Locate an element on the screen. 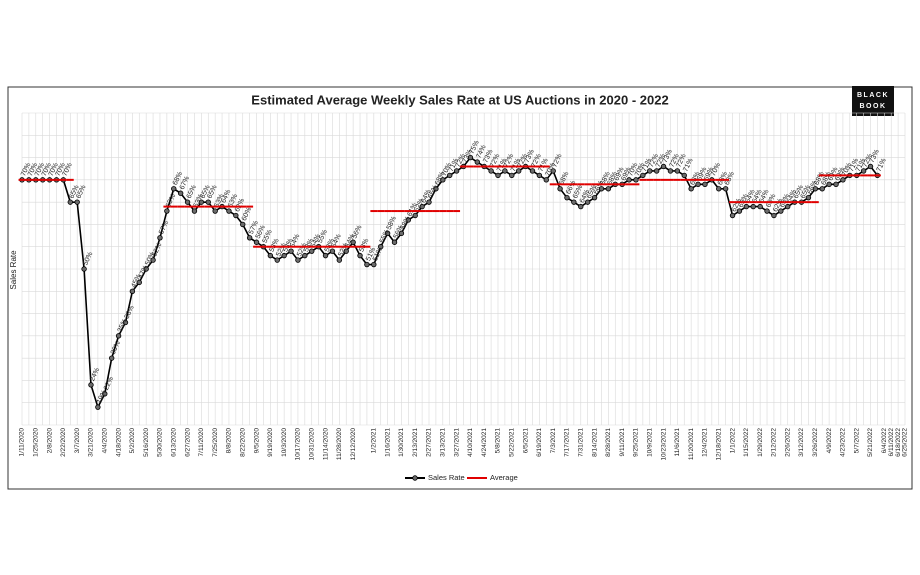  x-tick-label: 5/7/2022 is located at coordinates (856, 441).